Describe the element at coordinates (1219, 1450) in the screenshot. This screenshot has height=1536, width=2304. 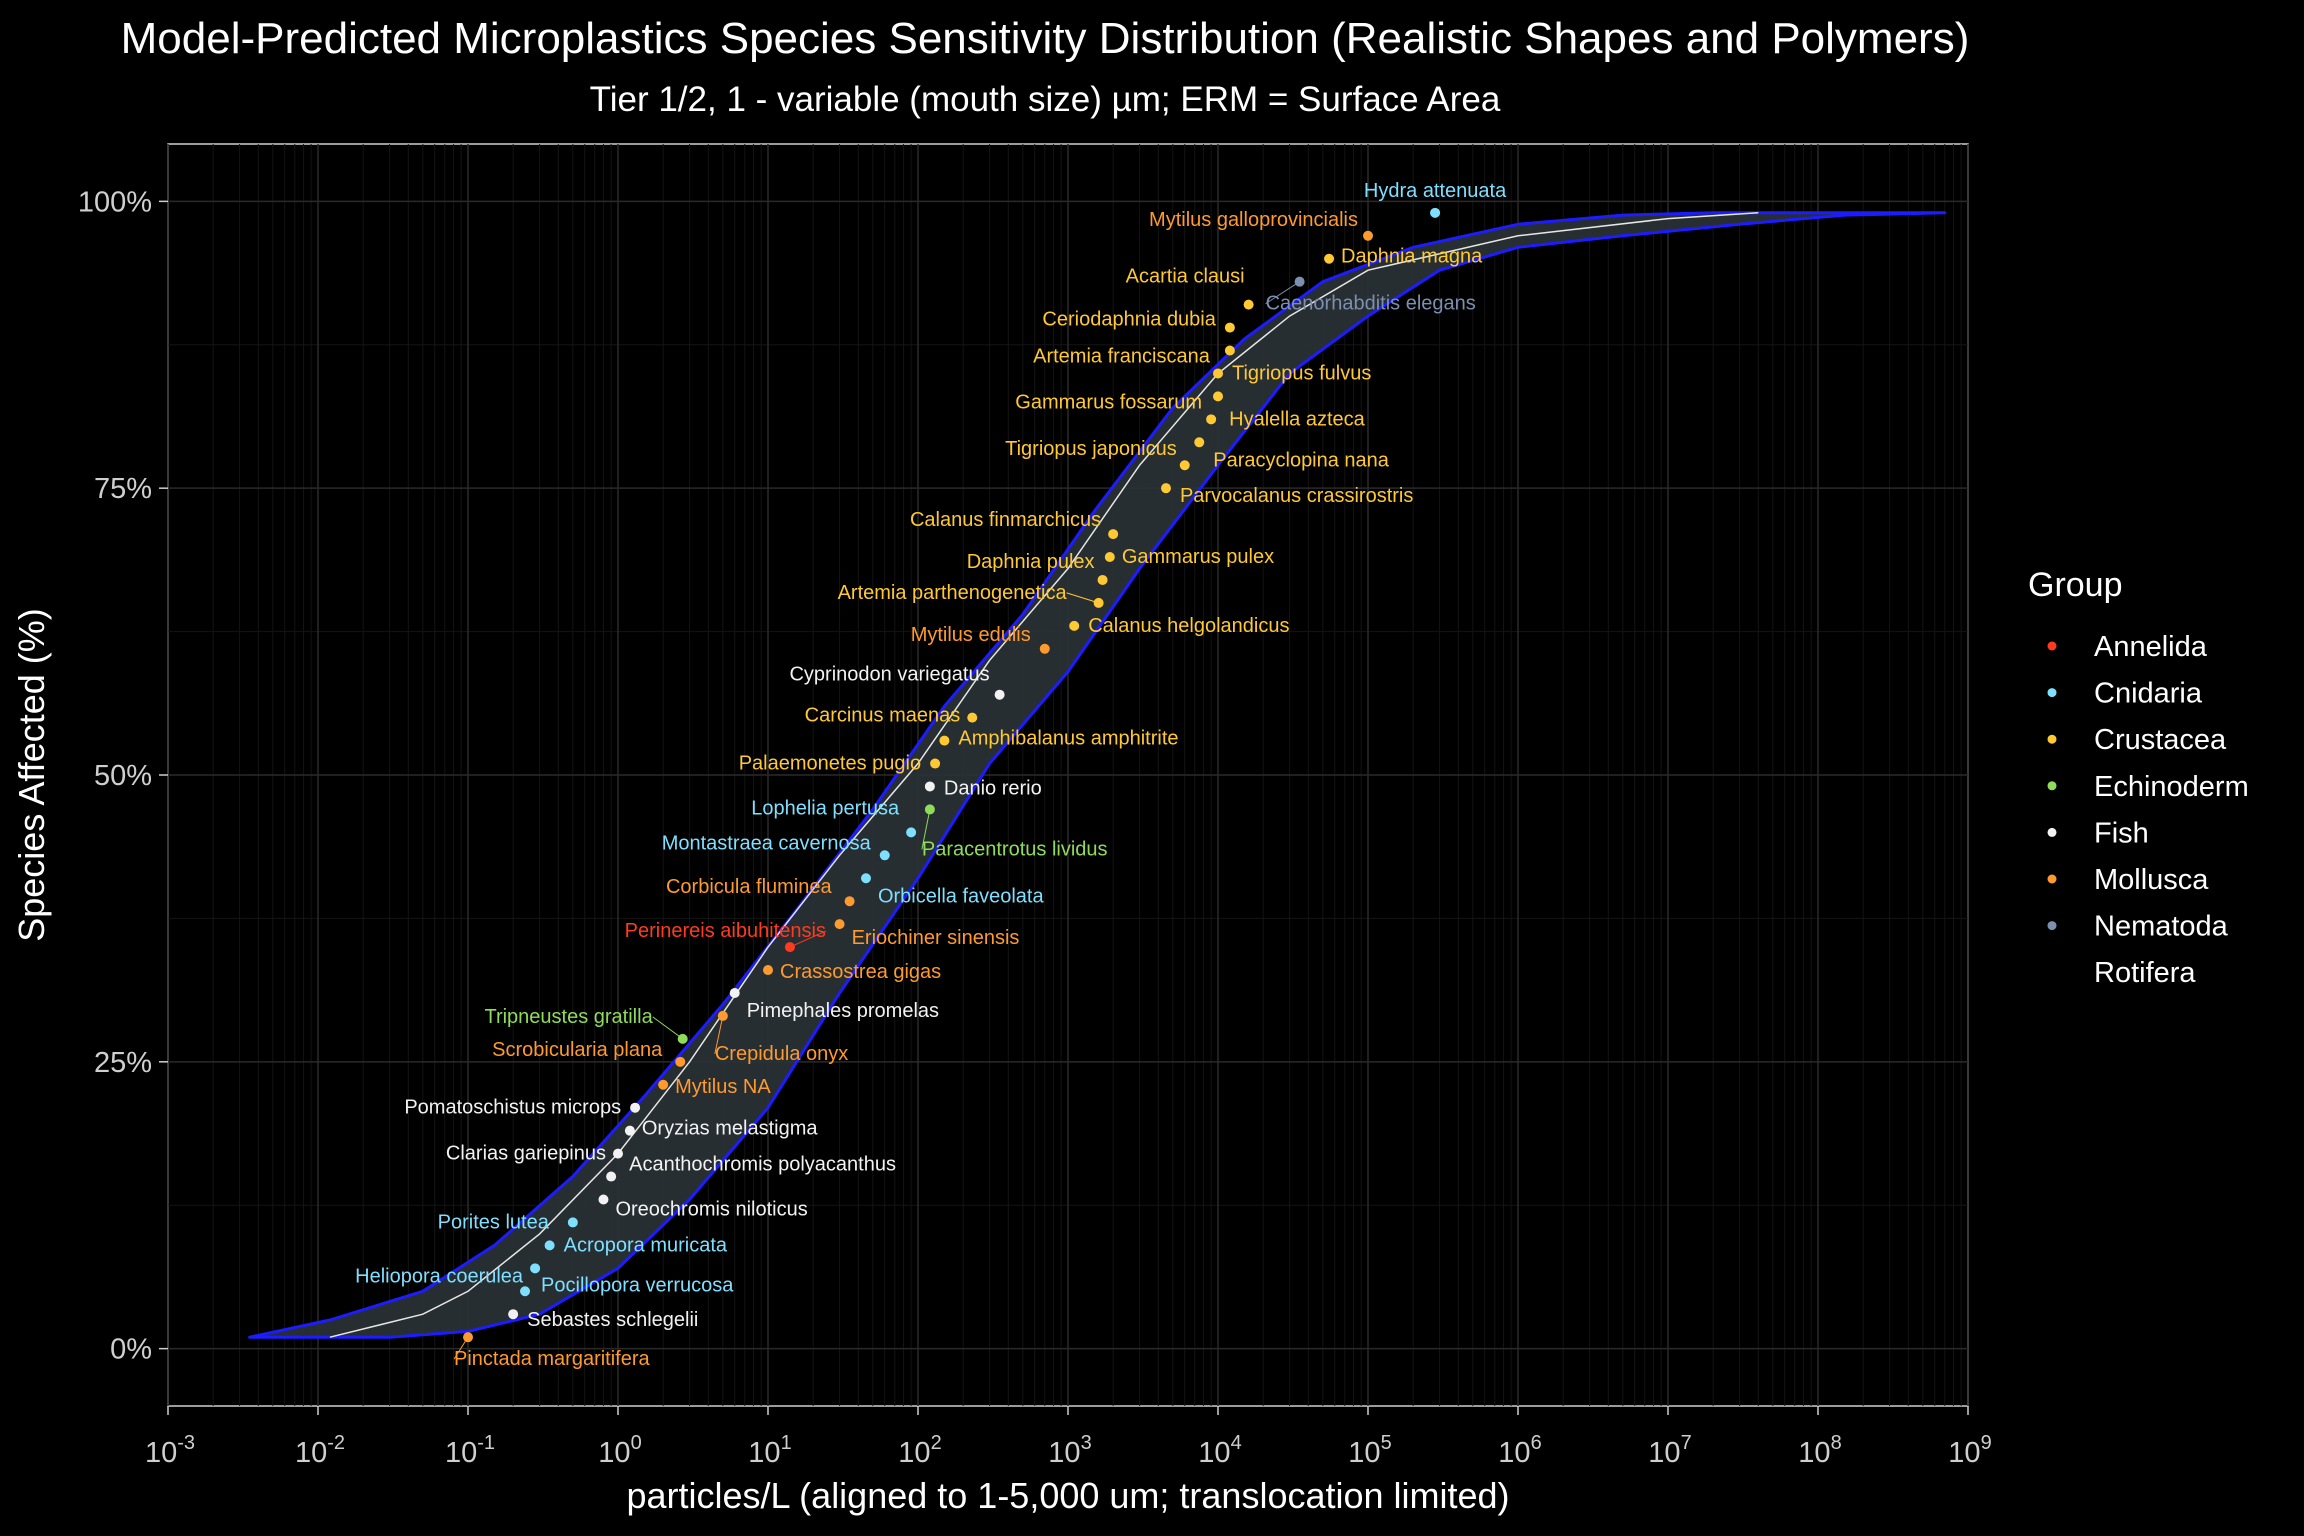
I see `x-tick-label: 10⁴` at that location.